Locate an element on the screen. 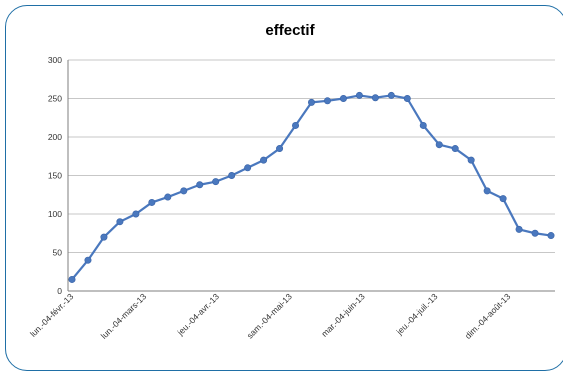 This screenshot has height=371, width=563. y-tick-label: 250 is located at coordinates (55, 99).